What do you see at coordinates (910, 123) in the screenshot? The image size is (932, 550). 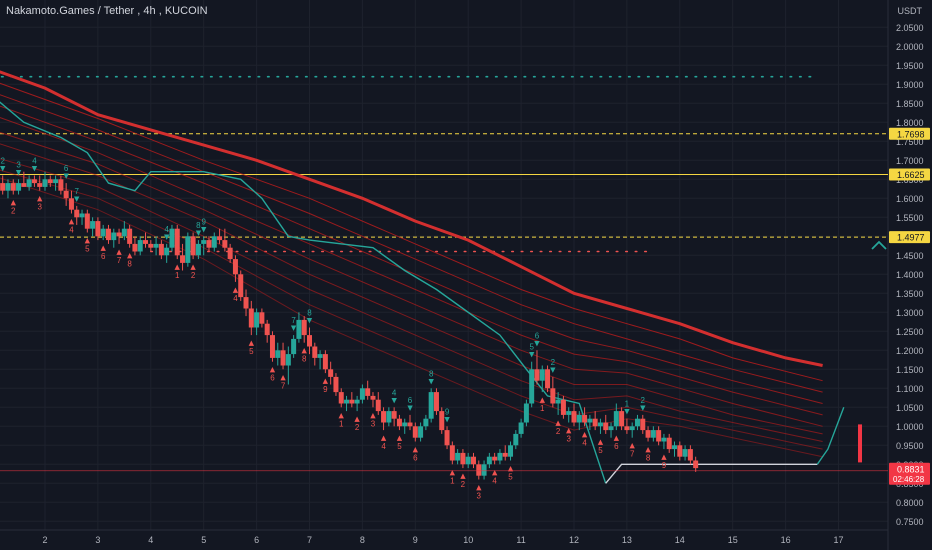 I see `price-axis-label: 1.8000` at bounding box center [910, 123].